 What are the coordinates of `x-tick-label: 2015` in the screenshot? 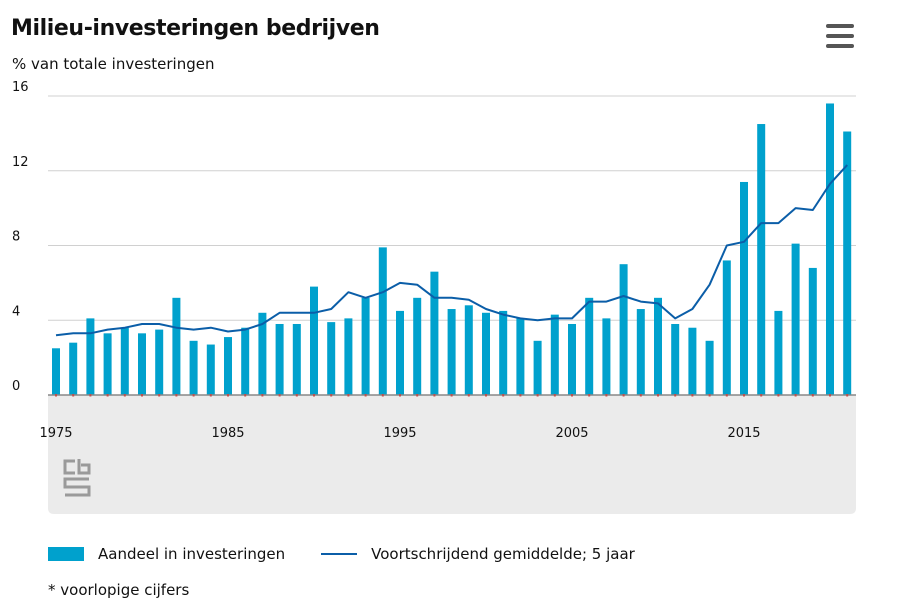 It's located at (743, 433).